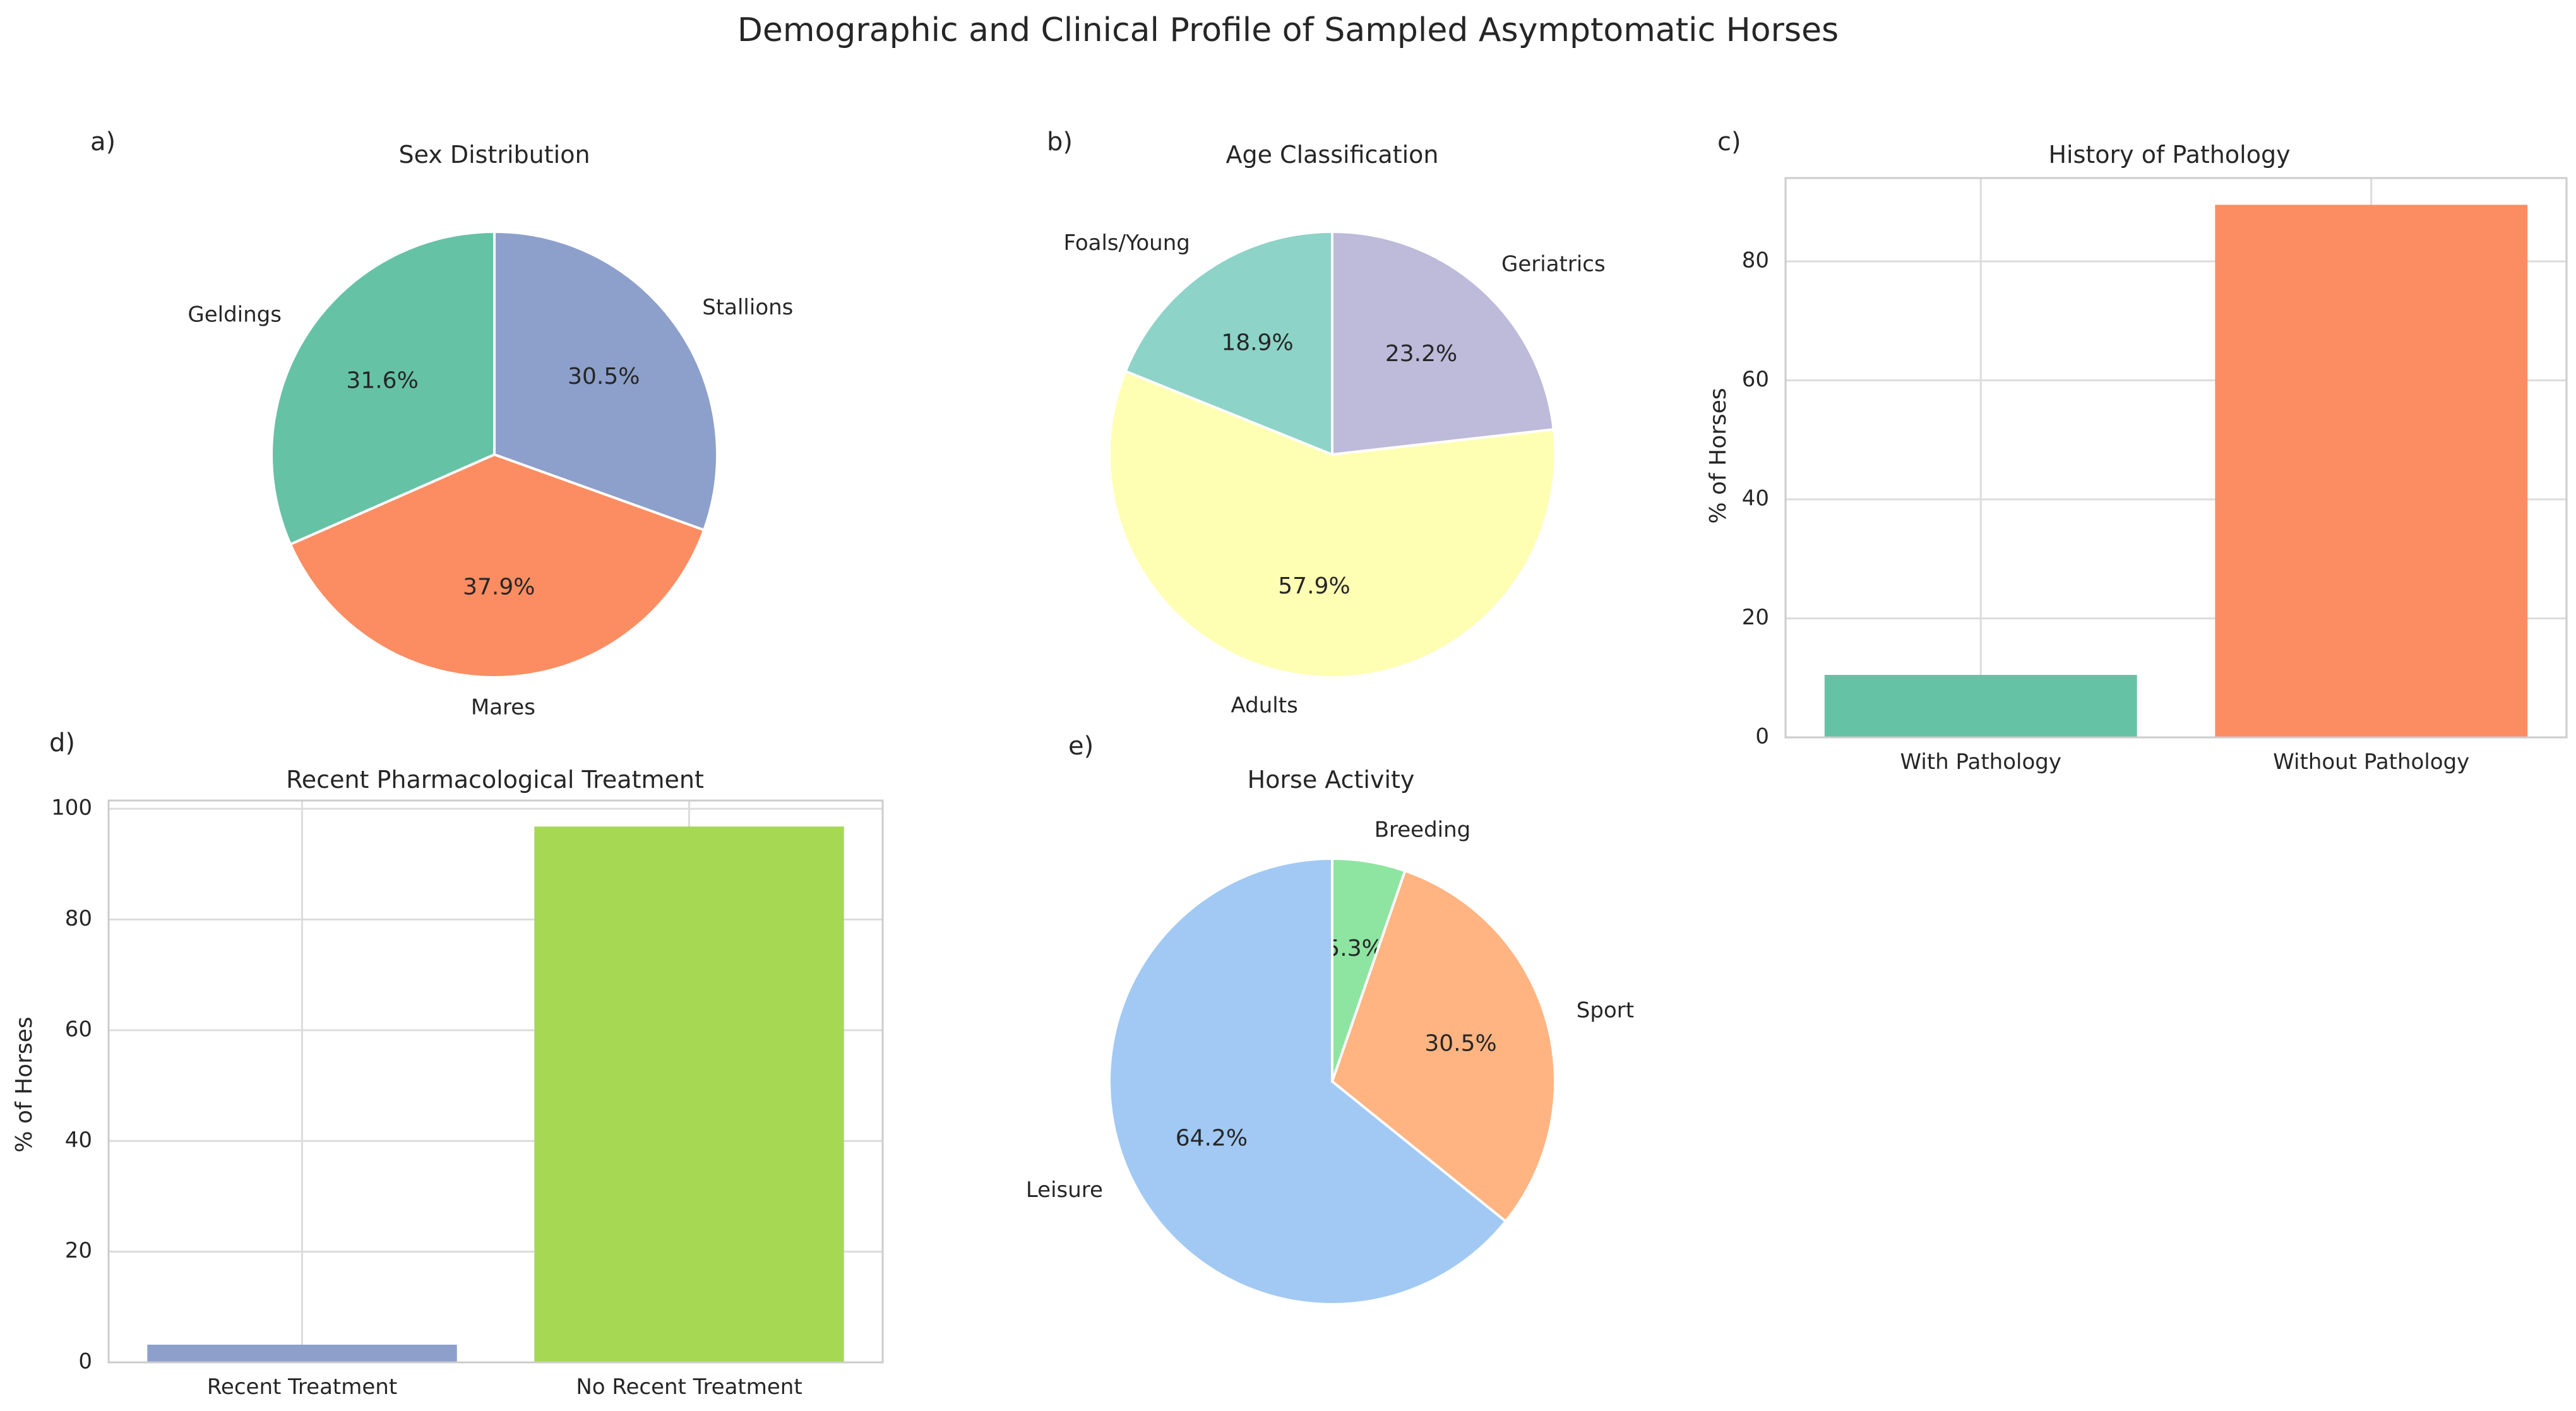 The image size is (2576, 1411). Describe the element at coordinates (2169, 155) in the screenshot. I see `panel-c-title: History of Pathology` at that location.